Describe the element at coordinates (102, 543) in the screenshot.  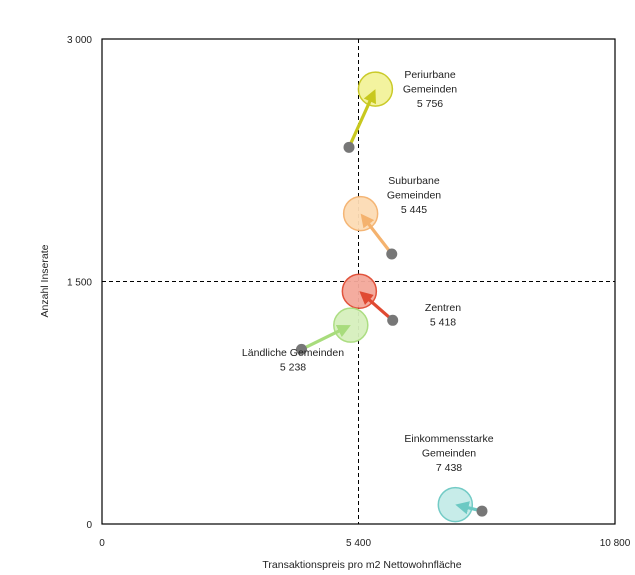
I see `x-tick-label: 0` at that location.